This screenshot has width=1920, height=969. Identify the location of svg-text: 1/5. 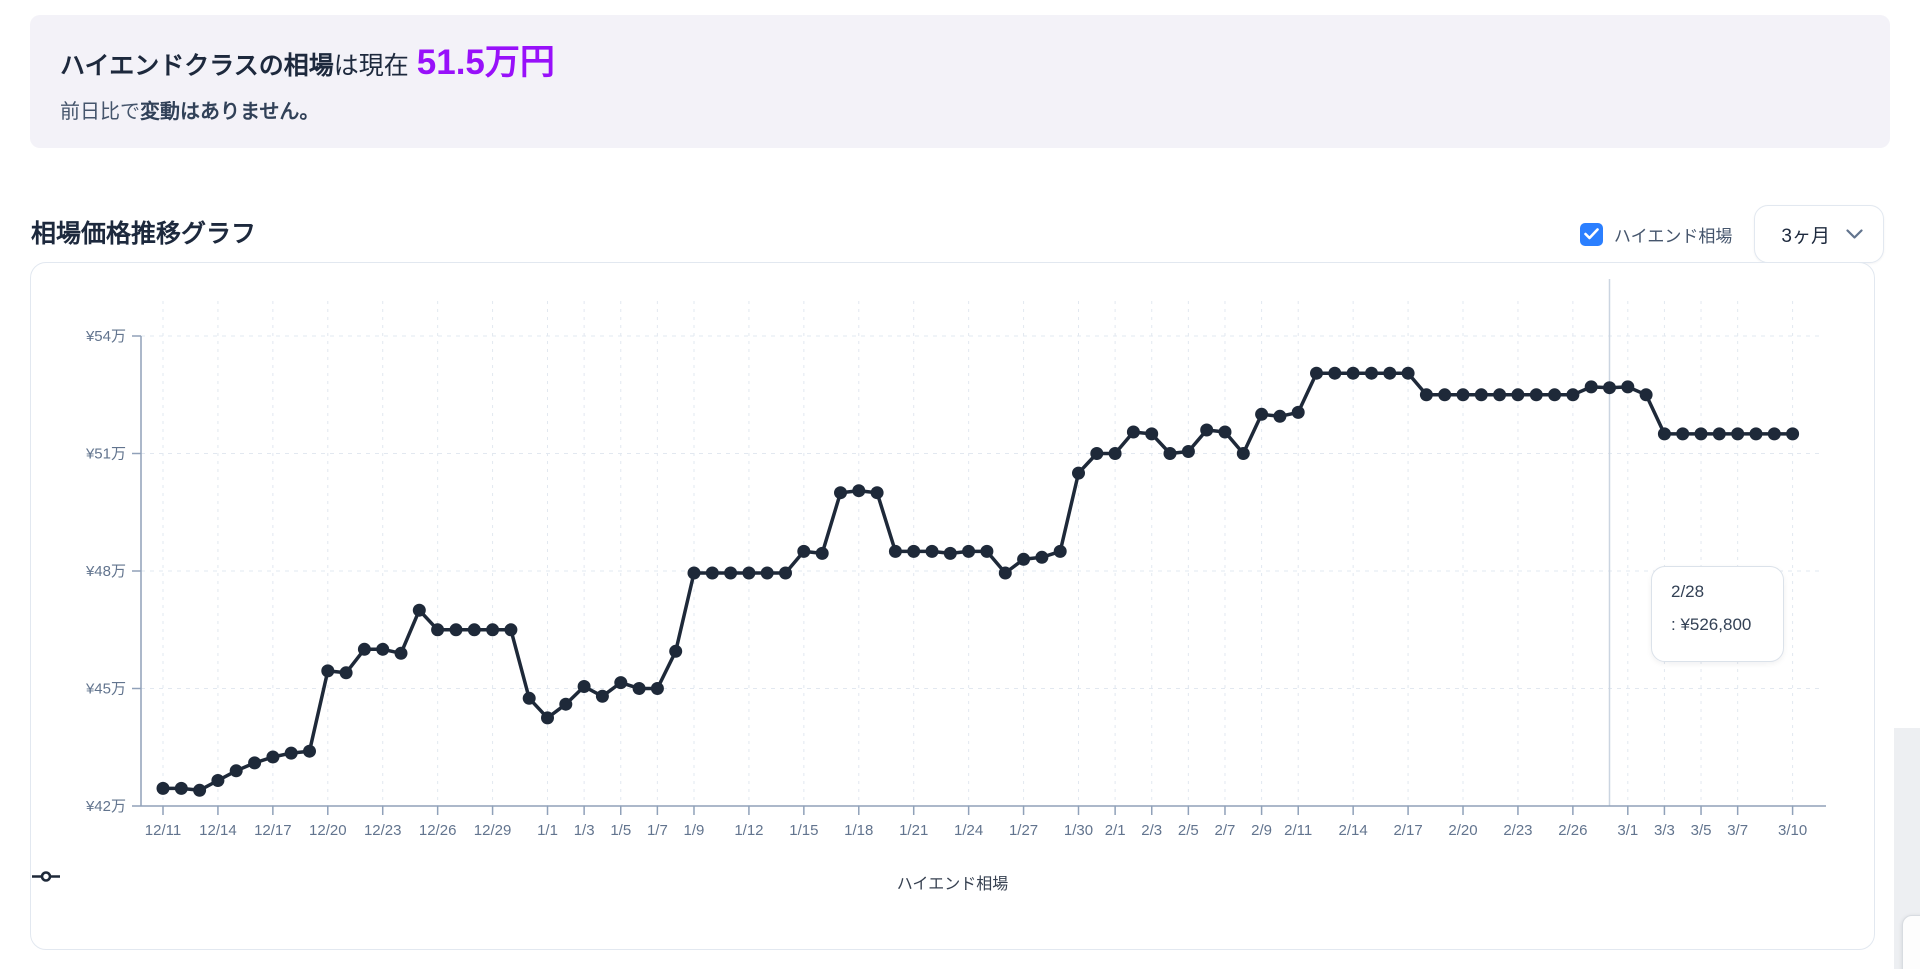
(620, 830).